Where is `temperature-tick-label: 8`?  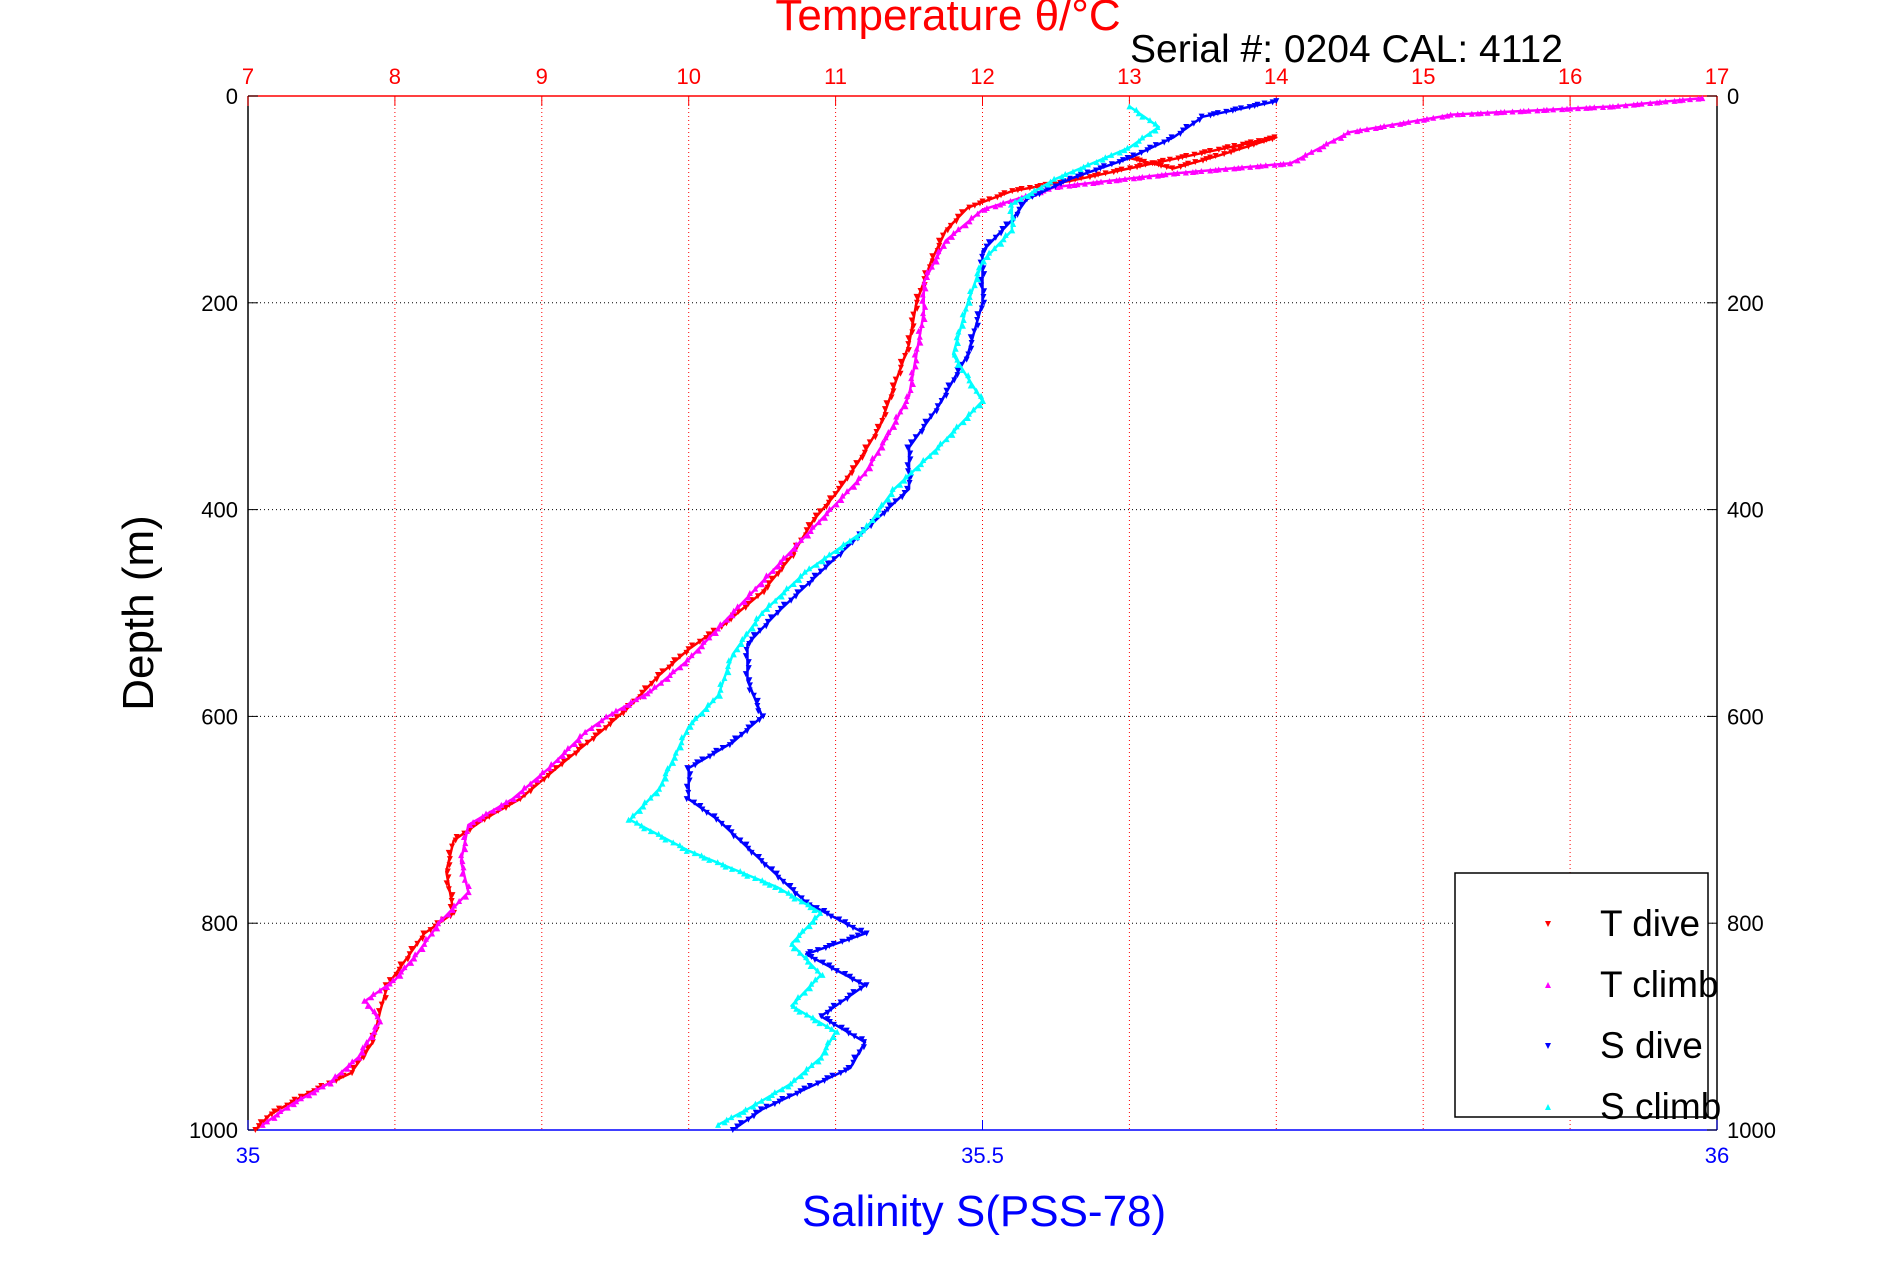
temperature-tick-label: 8 is located at coordinates (395, 76).